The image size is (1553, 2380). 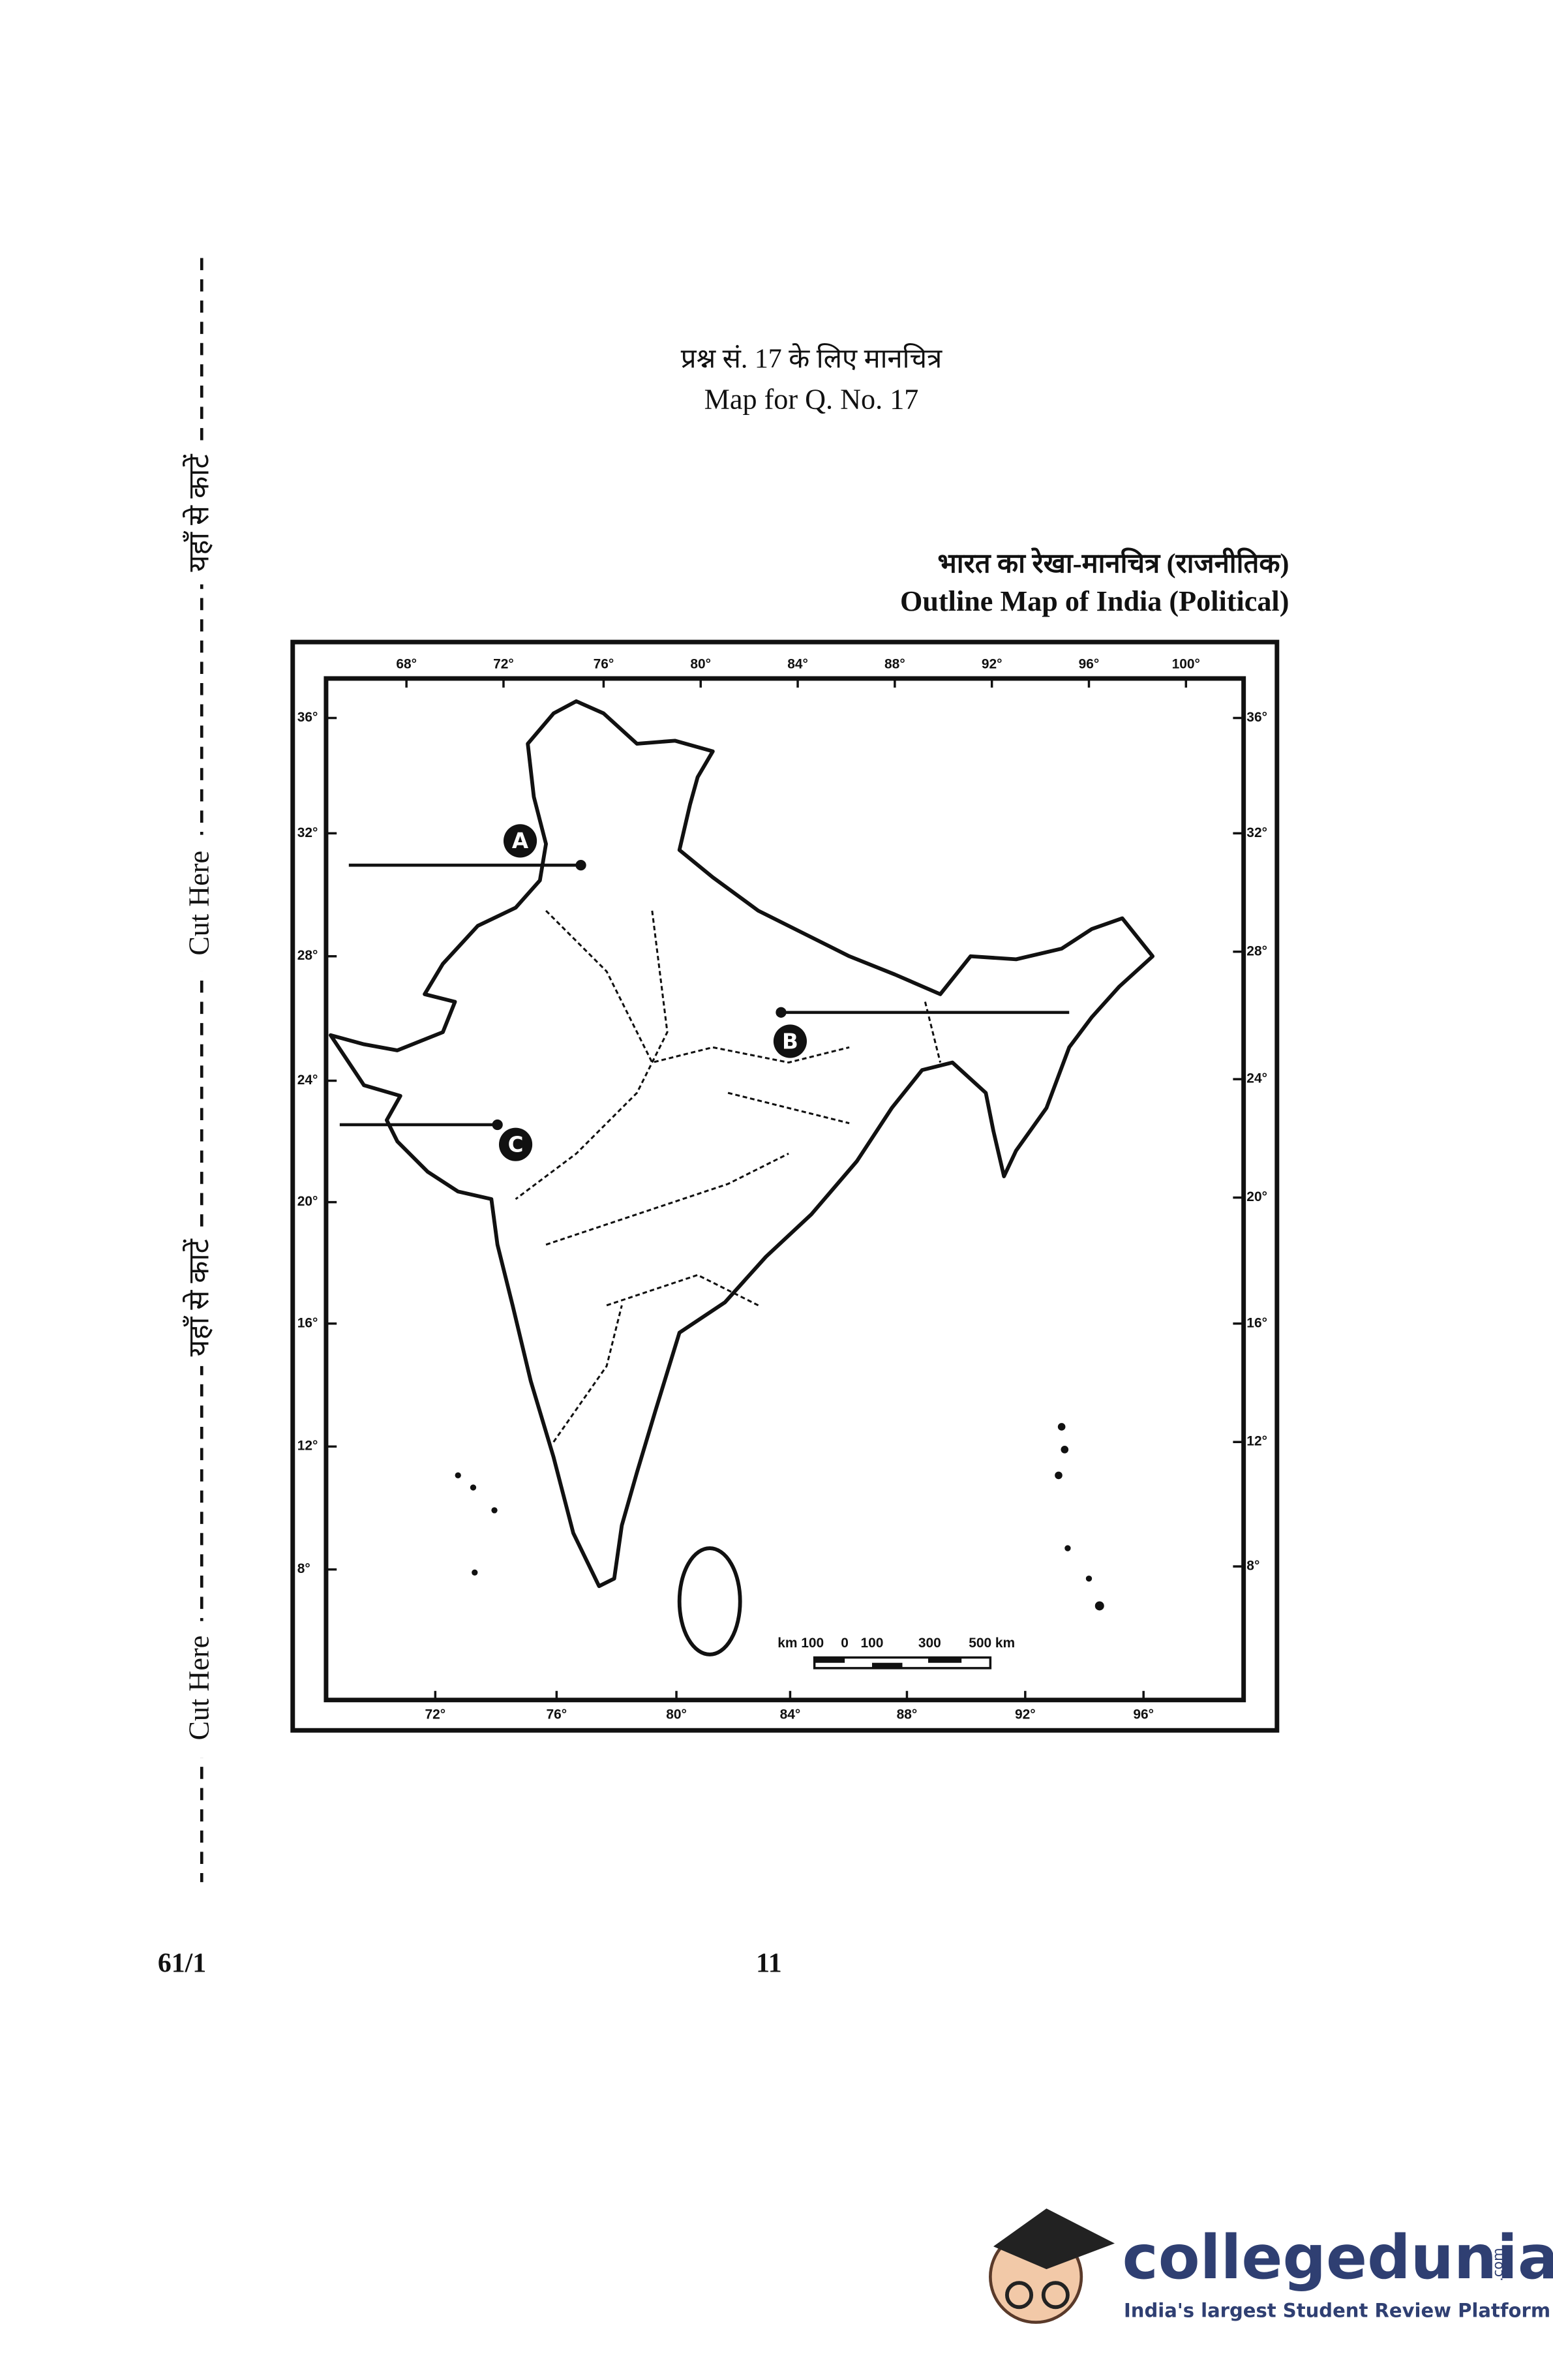 I want to click on longitude-label: 68°, so click(x=406, y=665).